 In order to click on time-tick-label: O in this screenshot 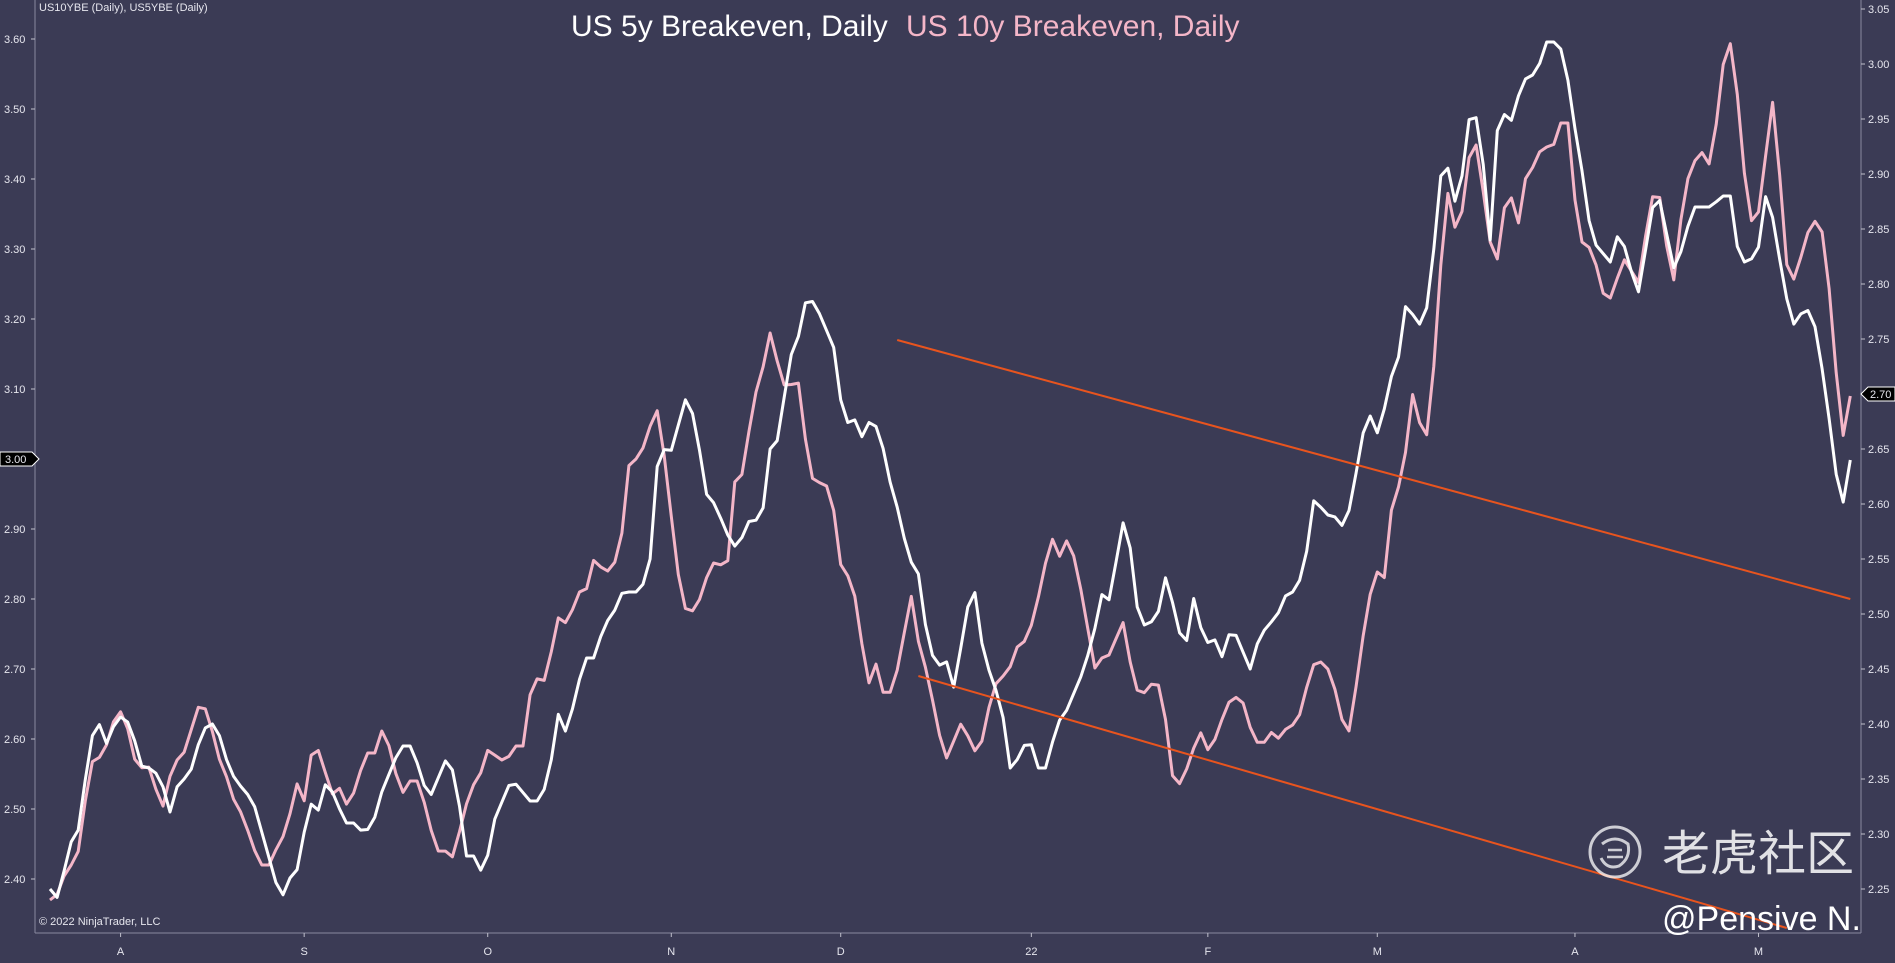, I will do `click(487, 952)`.